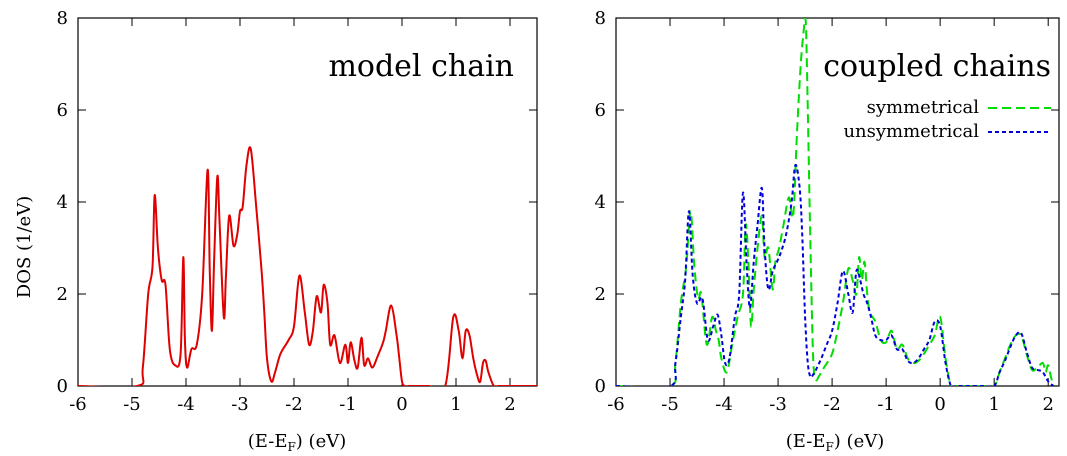  Describe the element at coordinates (911, 131) in the screenshot. I see `legend-label-unsymmetrical: unsymmetrical` at that location.